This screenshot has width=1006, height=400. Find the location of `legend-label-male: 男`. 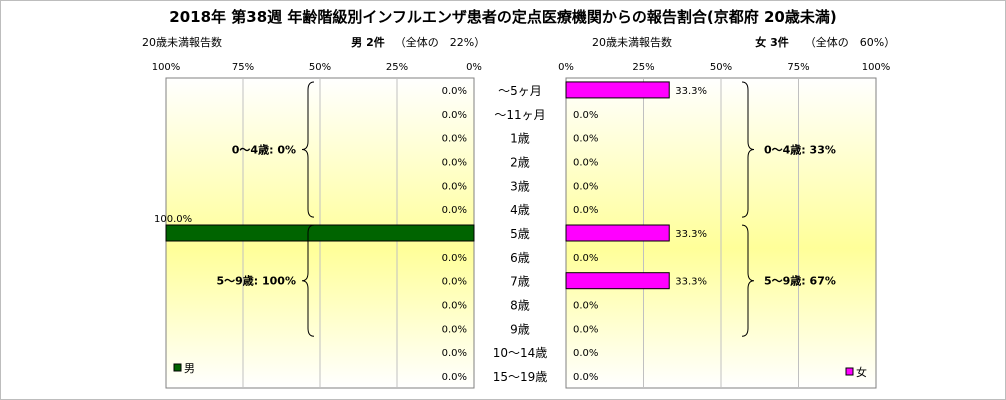

legend-label-male: 男 is located at coordinates (189, 368).